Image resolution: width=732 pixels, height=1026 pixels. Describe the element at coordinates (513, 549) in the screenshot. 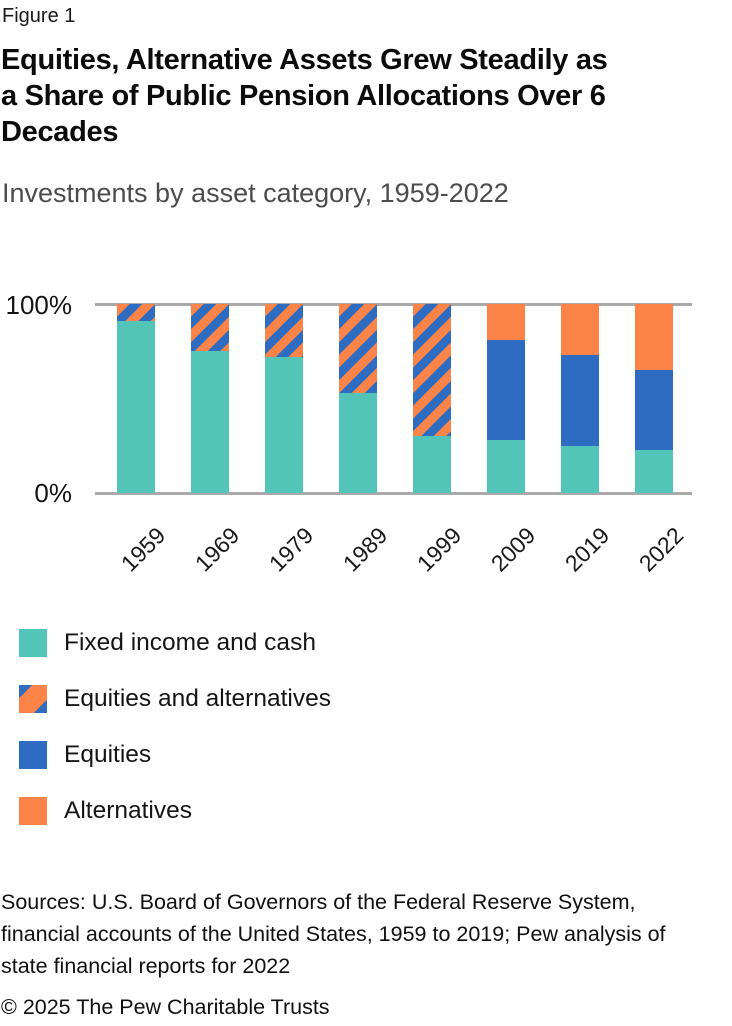

I see `x-axis-label-2009: 2009` at that location.